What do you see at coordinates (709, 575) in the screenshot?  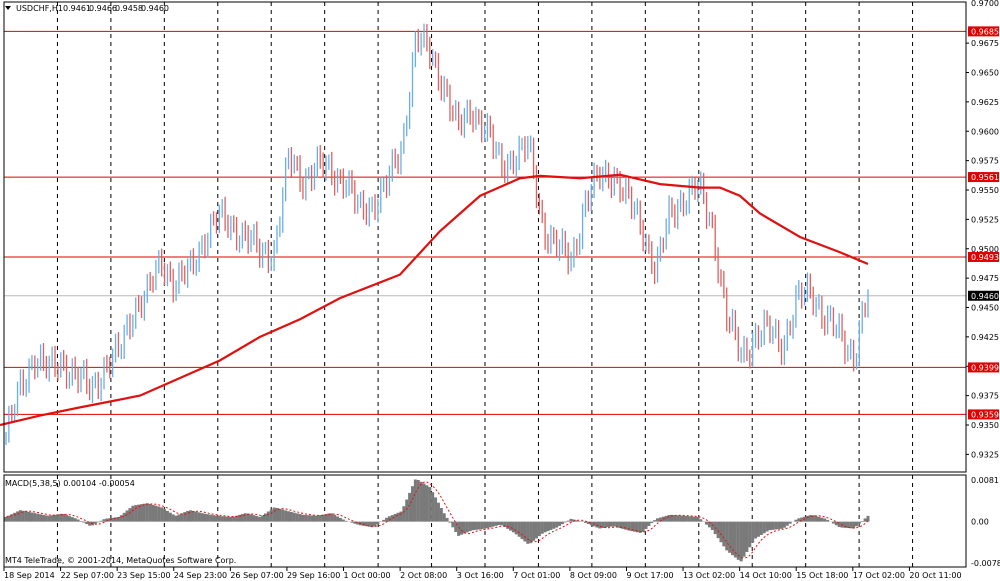 I see `time-tick-label: 13 Oct 02:00` at bounding box center [709, 575].